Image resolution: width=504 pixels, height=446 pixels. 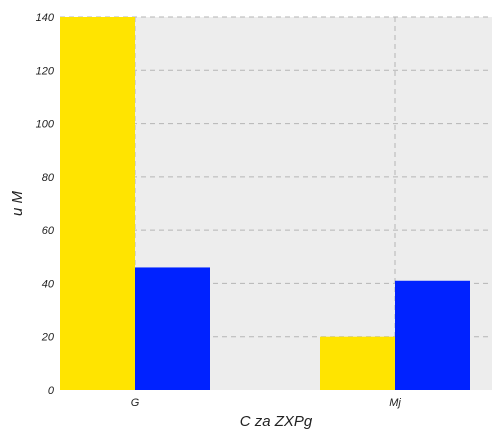 What do you see at coordinates (357, 363) in the screenshot?
I see `bar-series-1-mj` at bounding box center [357, 363].